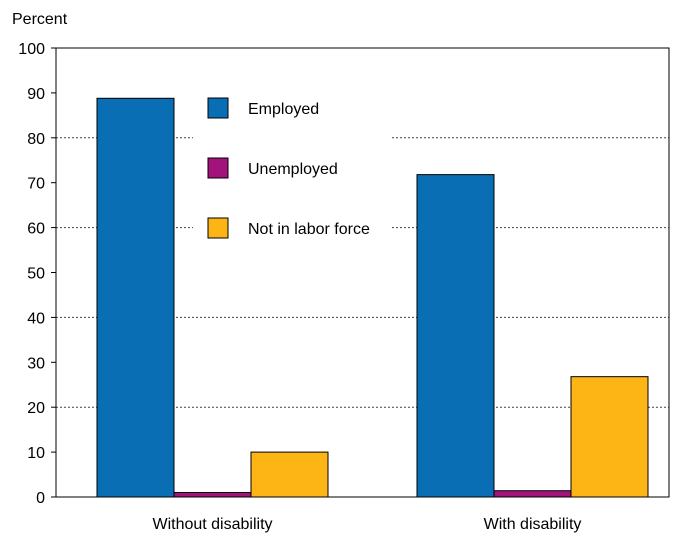 This screenshot has height=539, width=682. Describe the element at coordinates (36, 94) in the screenshot. I see `y-tick-label: 90` at that location.